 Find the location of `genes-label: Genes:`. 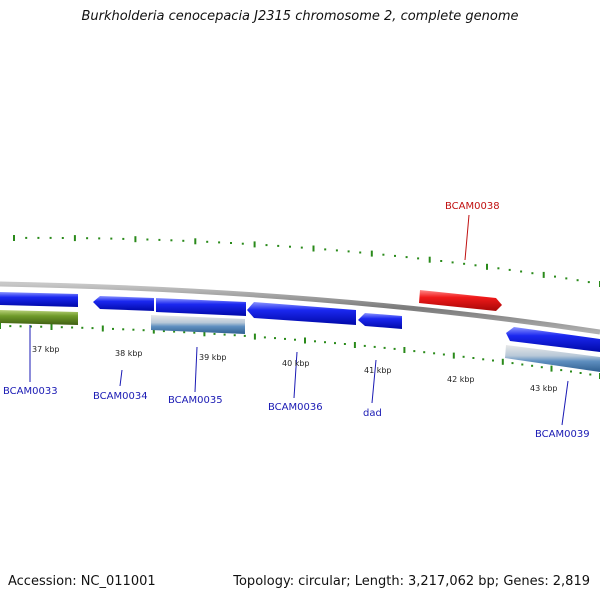

genes-label: Genes: is located at coordinates (526, 581).